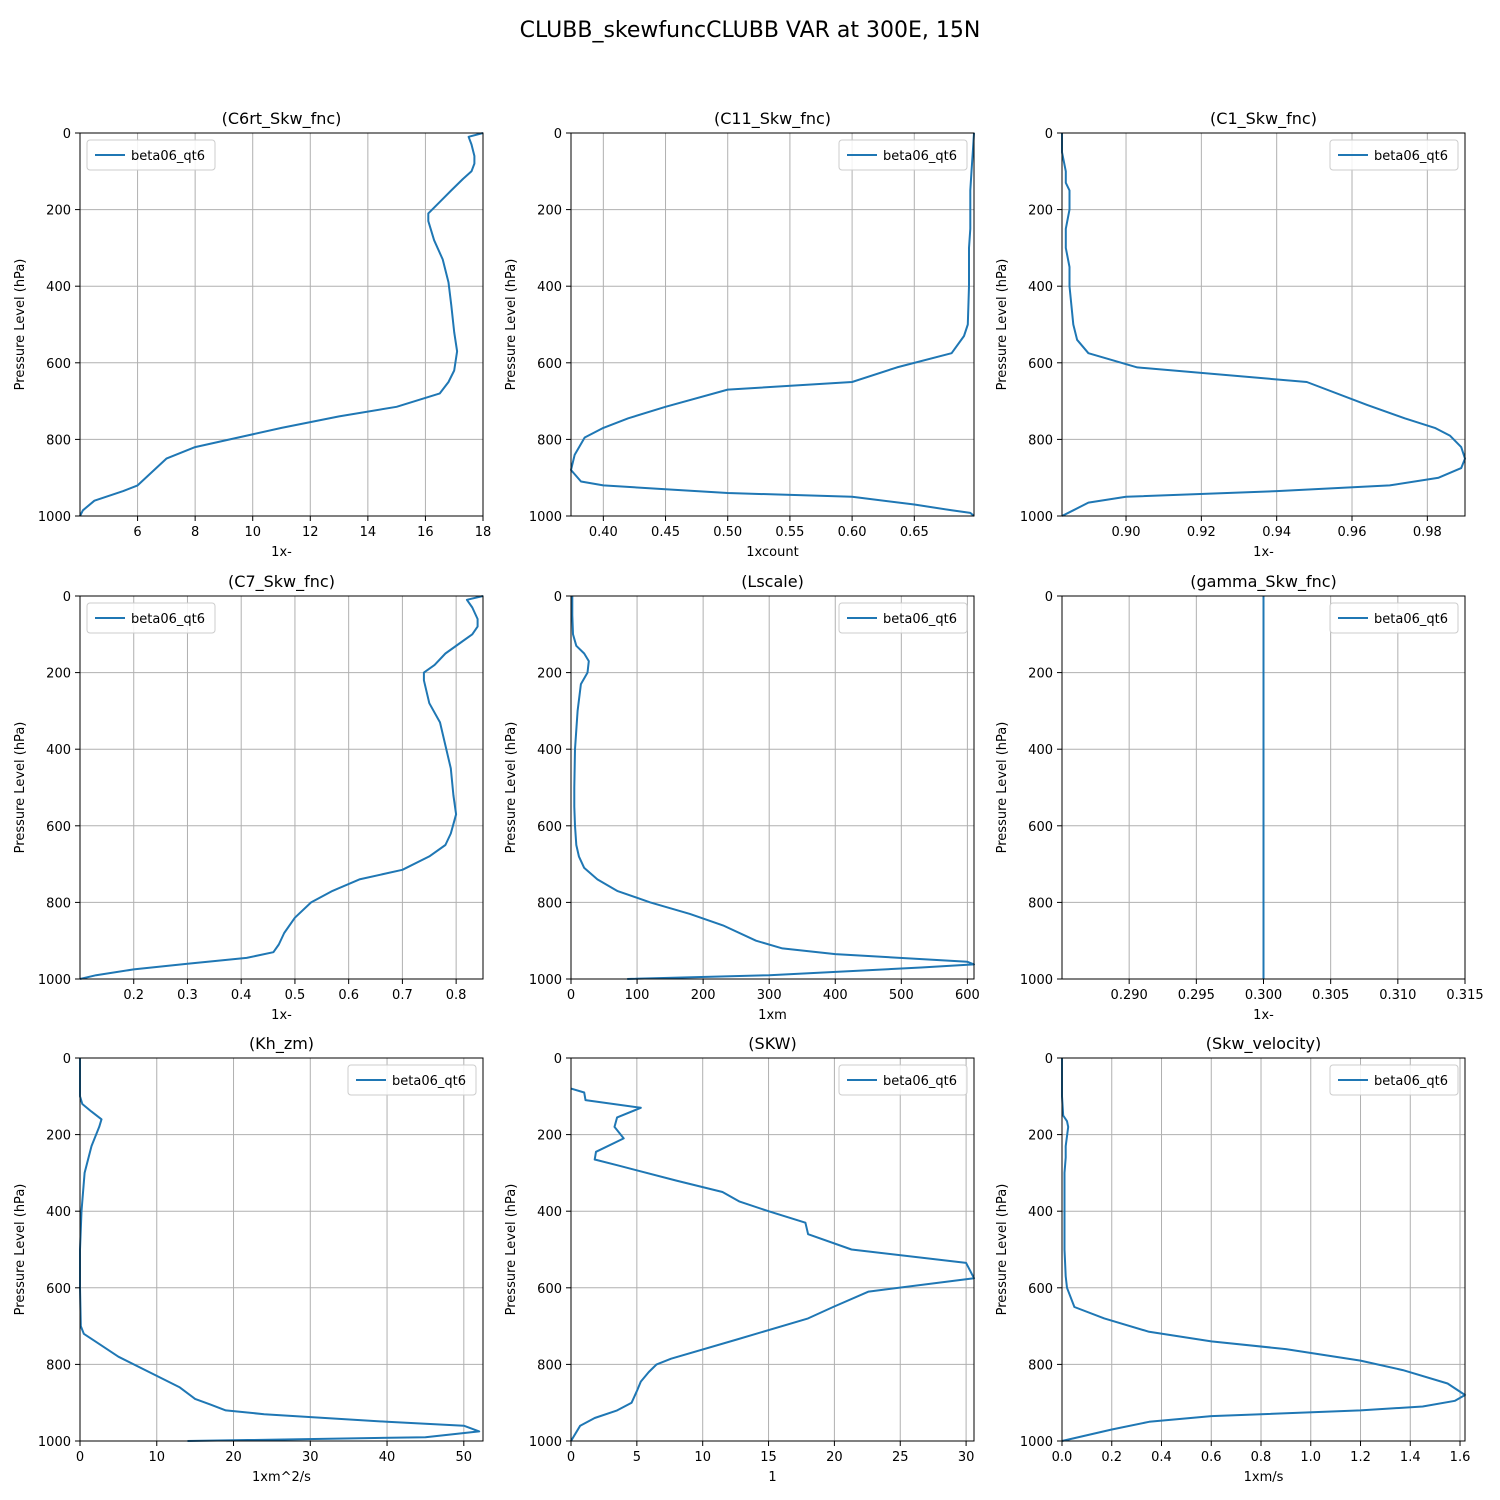 The image size is (1500, 1500). What do you see at coordinates (772, 1015) in the screenshot?
I see `x-axis-label: 1xm` at bounding box center [772, 1015].